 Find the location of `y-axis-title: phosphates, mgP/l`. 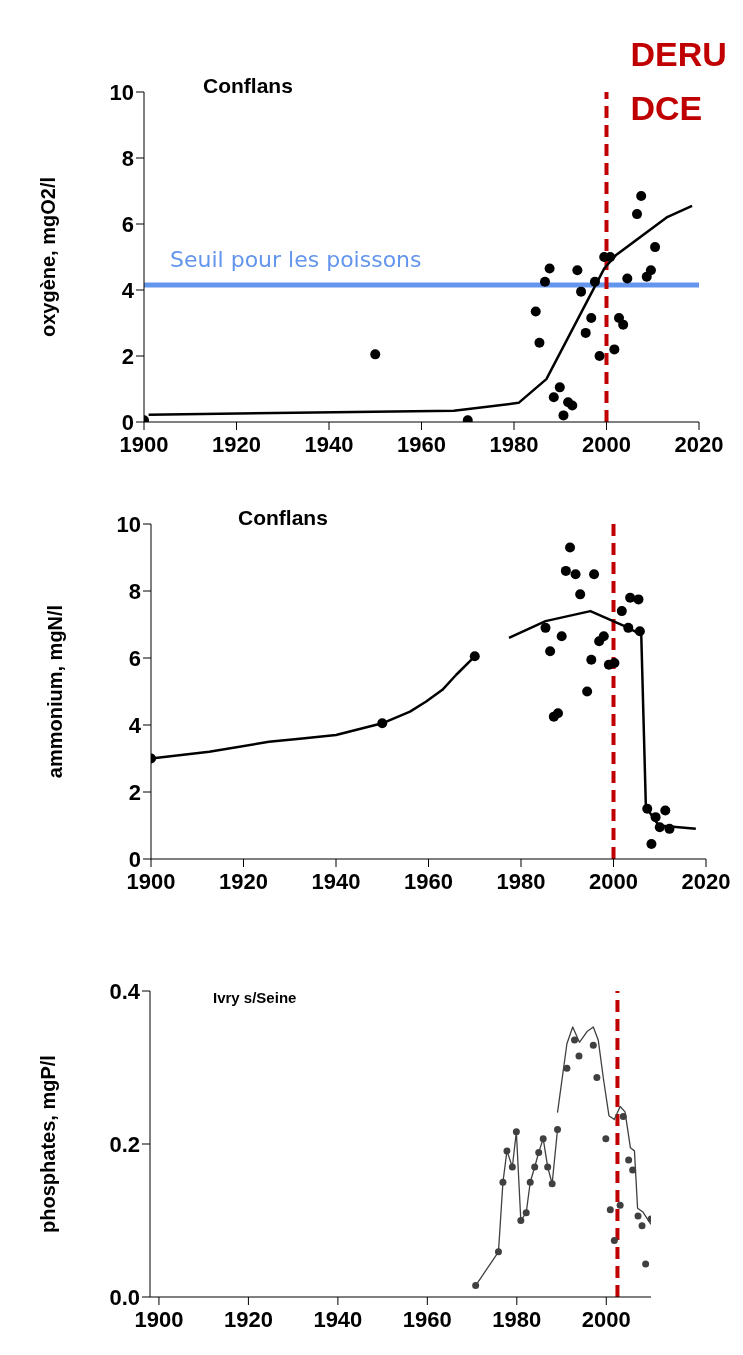

y-axis-title: phosphates, mgP/l is located at coordinates (48, 1144).